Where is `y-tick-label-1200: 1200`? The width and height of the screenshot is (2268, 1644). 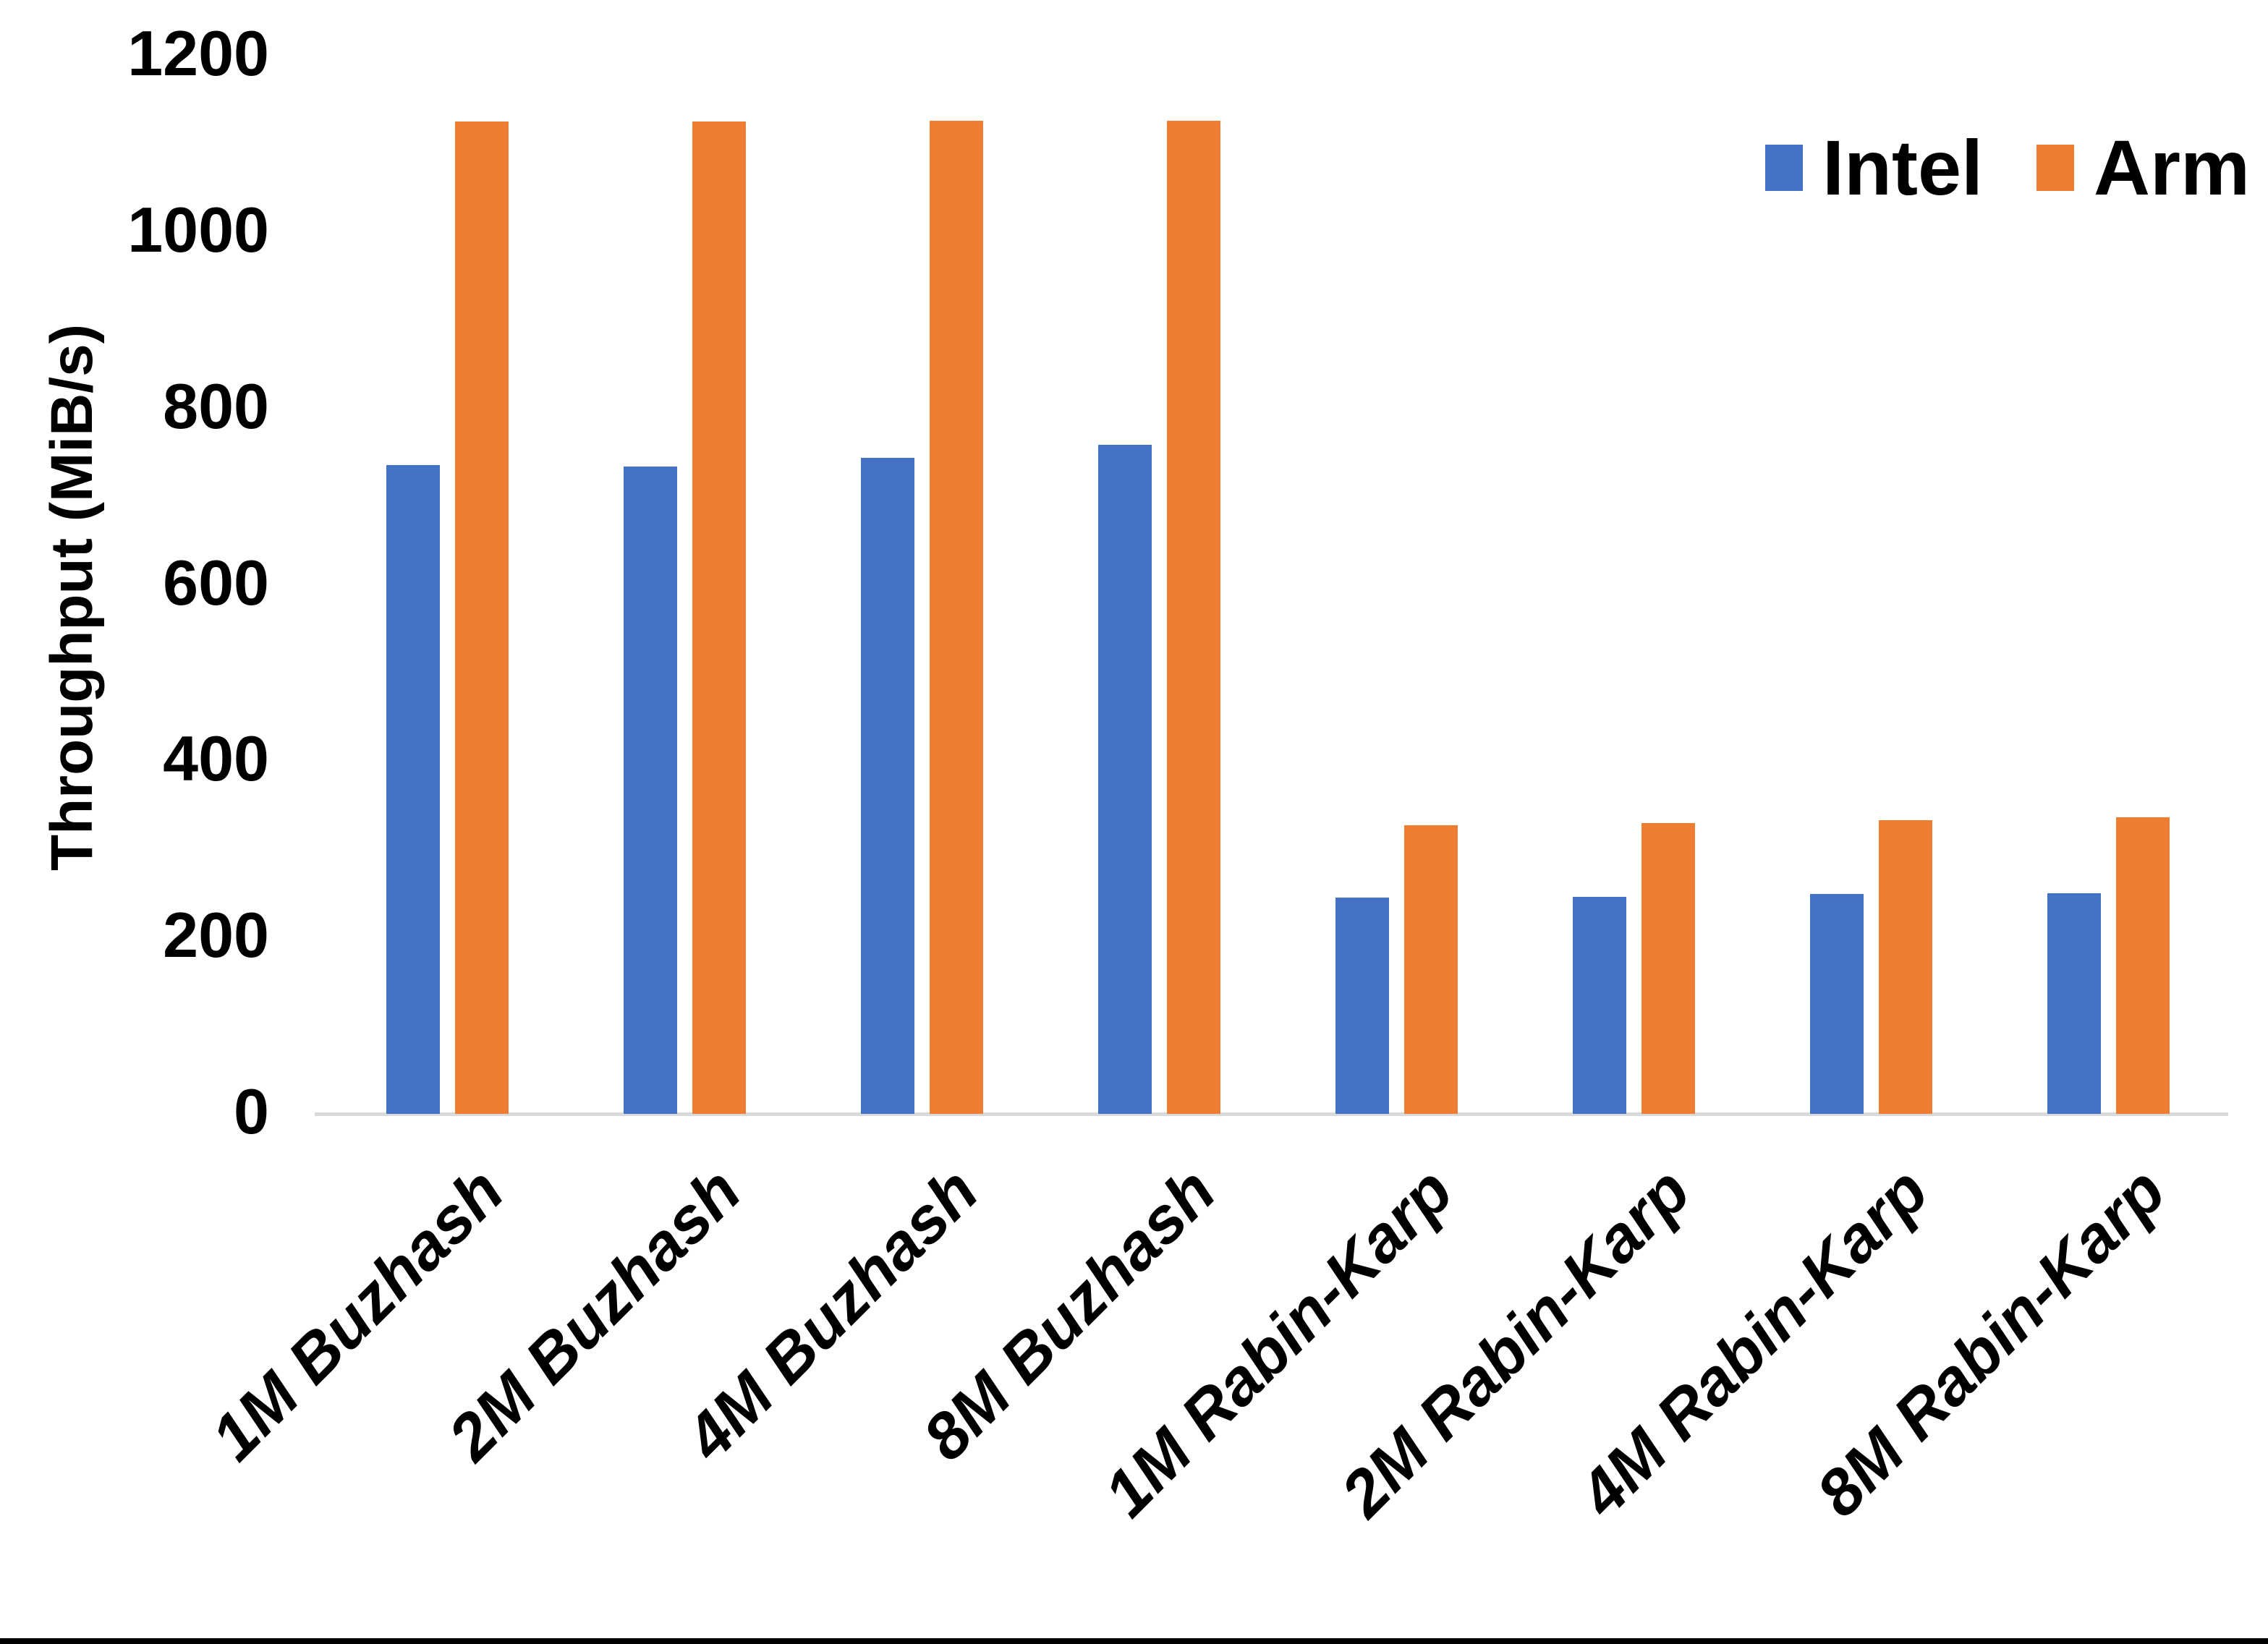
y-tick-label-1200: 1200 is located at coordinates (198, 53).